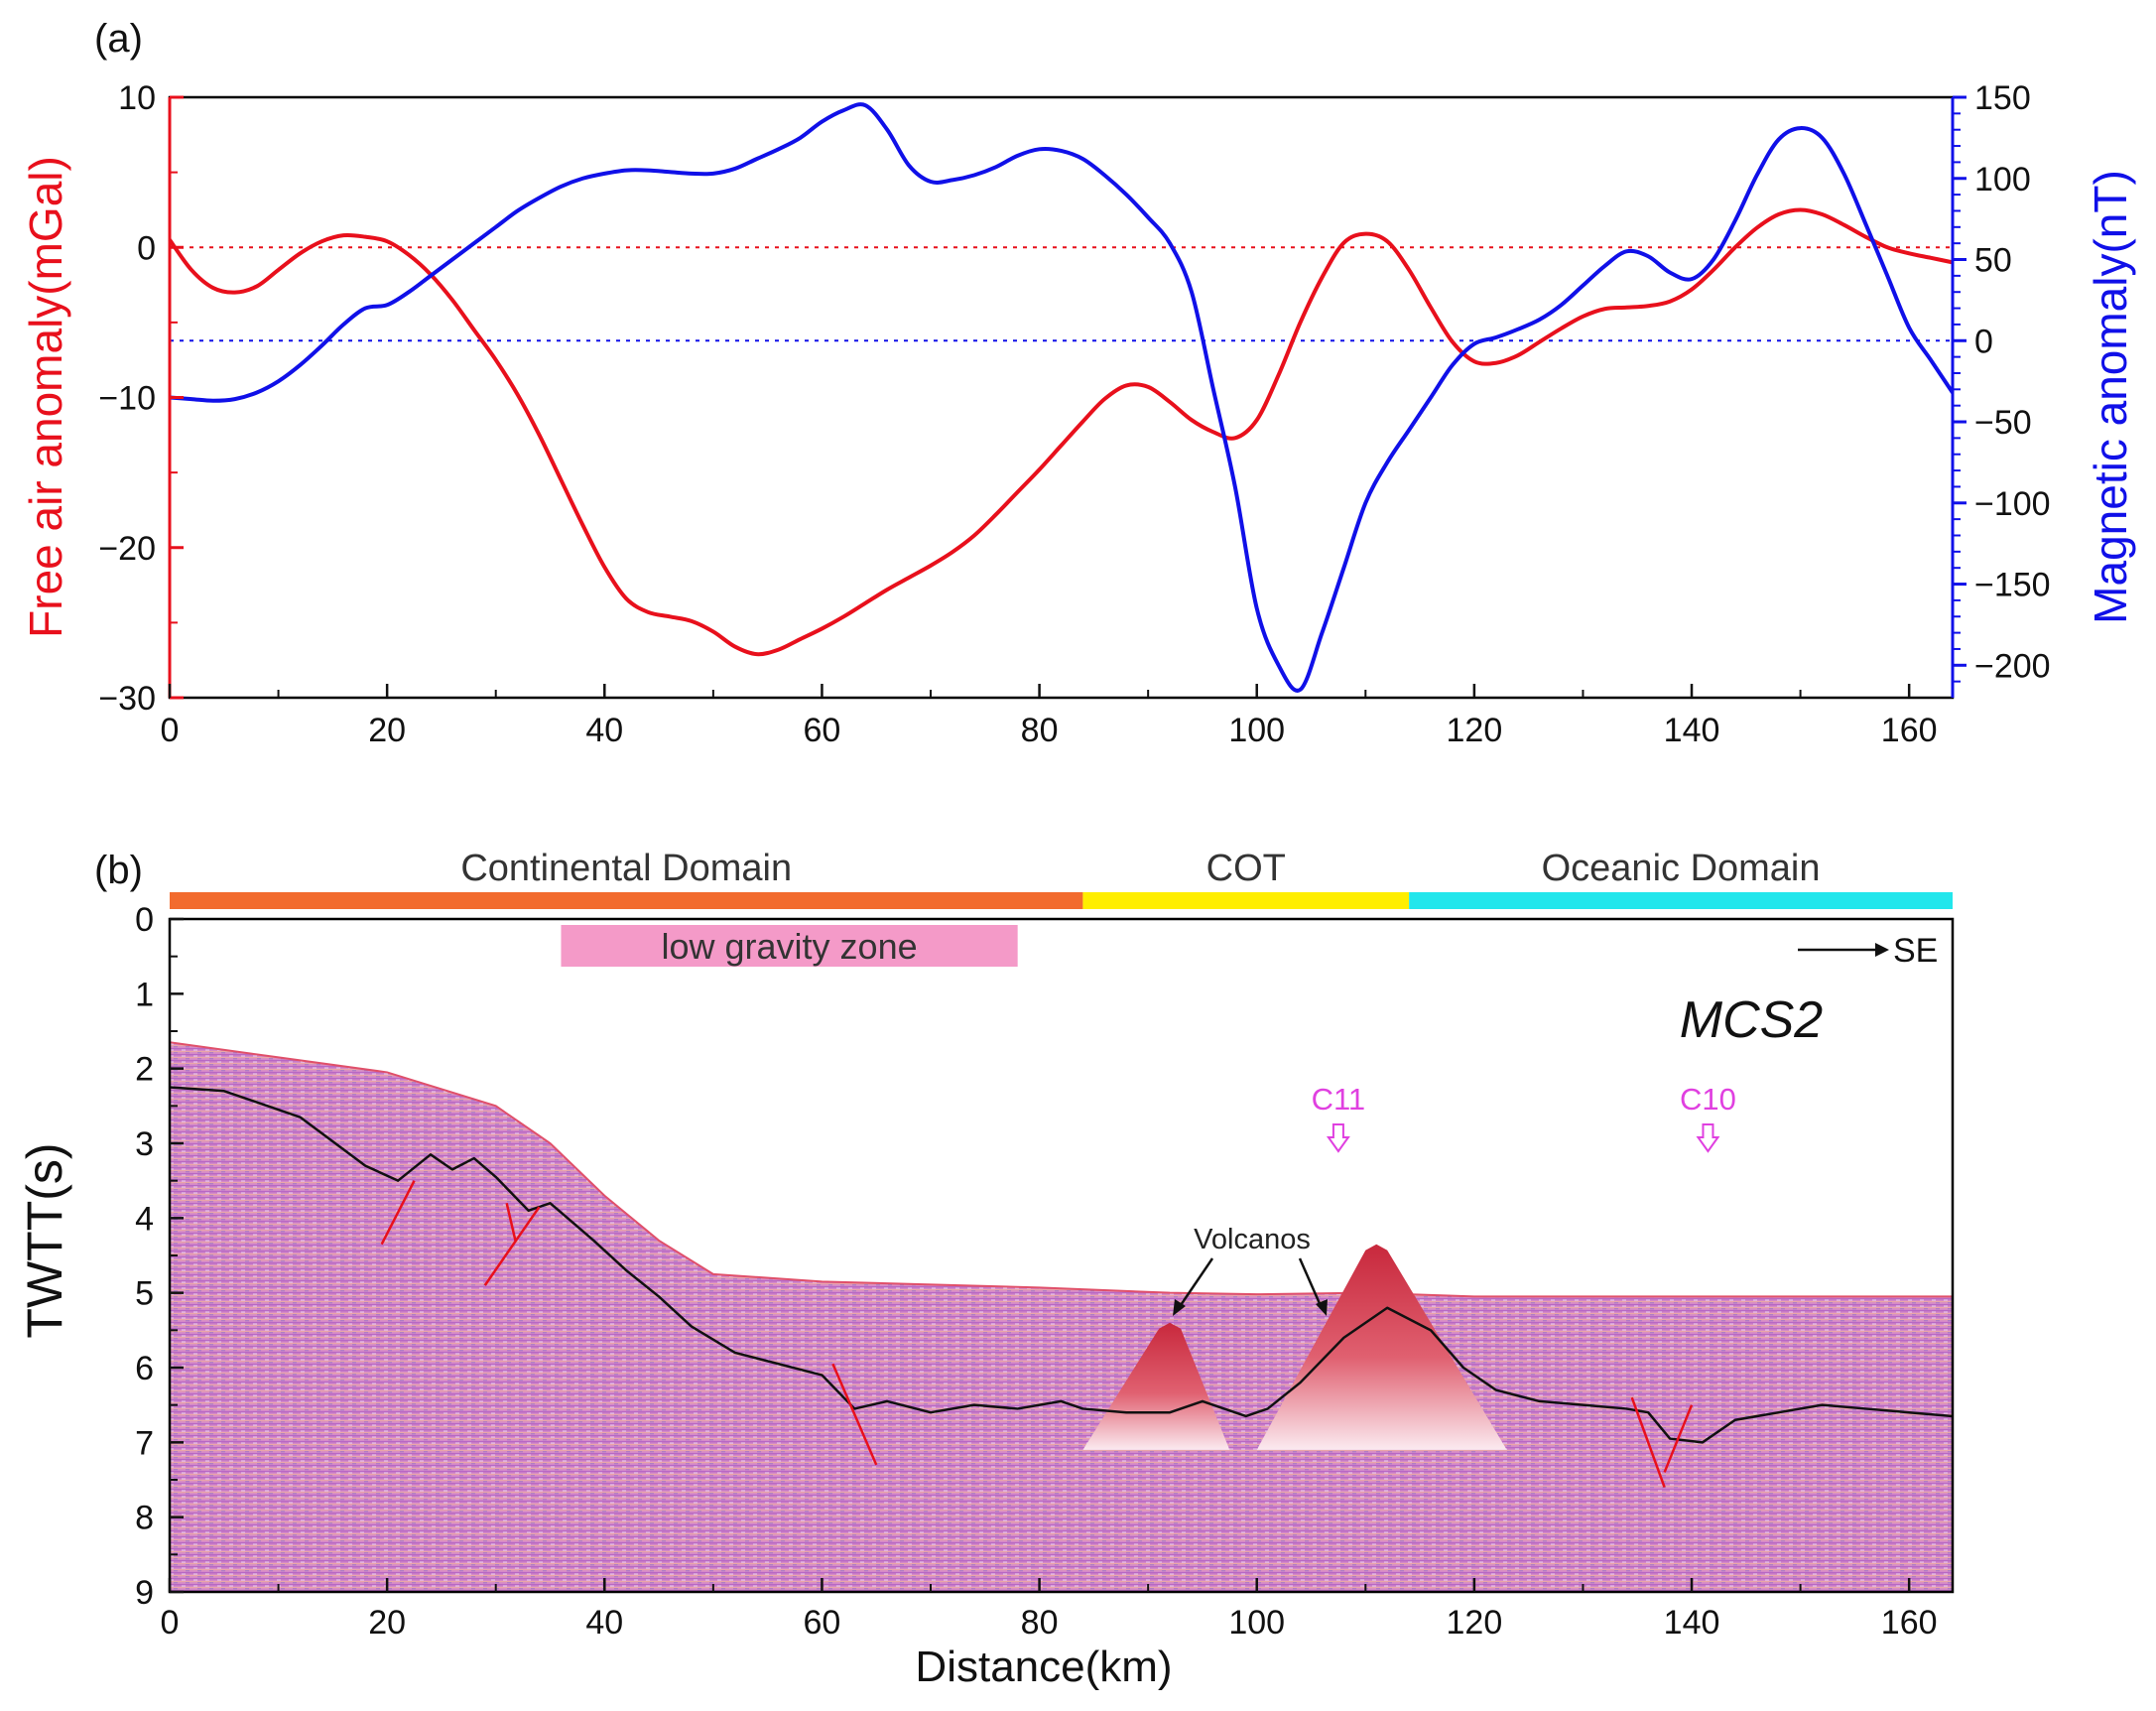 The image size is (2156, 1711). What do you see at coordinates (1061, 878) in the screenshot?
I see `domain-bar: Continental Domain COT Oceanic Domain` at bounding box center [1061, 878].